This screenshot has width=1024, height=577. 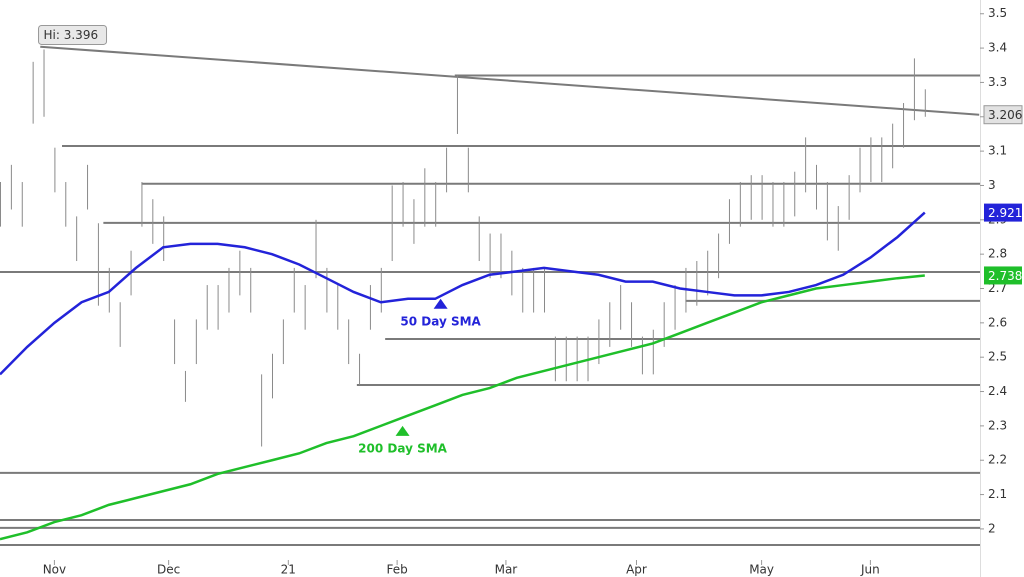 What do you see at coordinates (997, 48) in the screenshot?
I see `y-tick-label: 3.4` at bounding box center [997, 48].